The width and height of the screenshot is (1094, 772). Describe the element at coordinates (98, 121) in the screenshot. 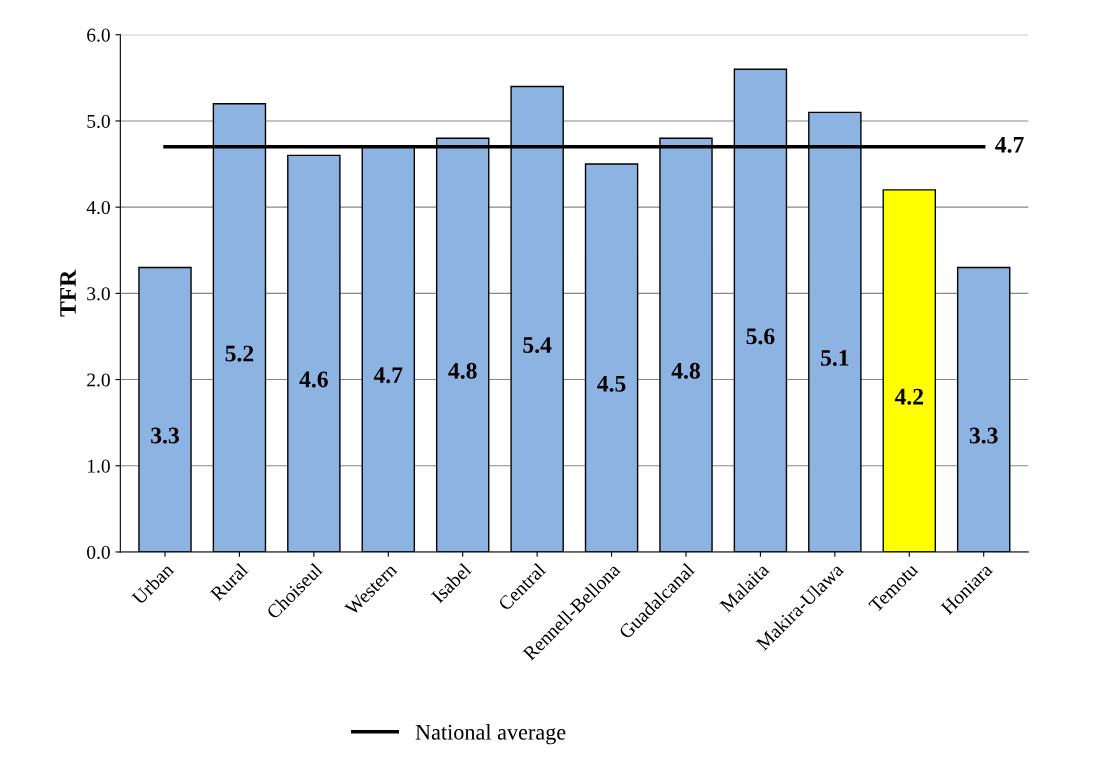

I see `text: 5.0` at that location.